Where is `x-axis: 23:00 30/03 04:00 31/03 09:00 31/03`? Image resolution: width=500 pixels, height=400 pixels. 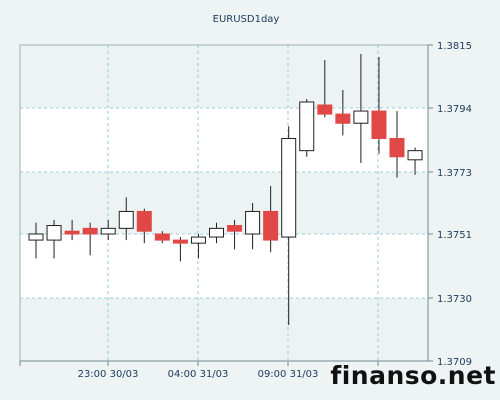
x-axis: 23:00 30/03 04:00 31/03 09:00 31/03 is located at coordinates (223, 370).